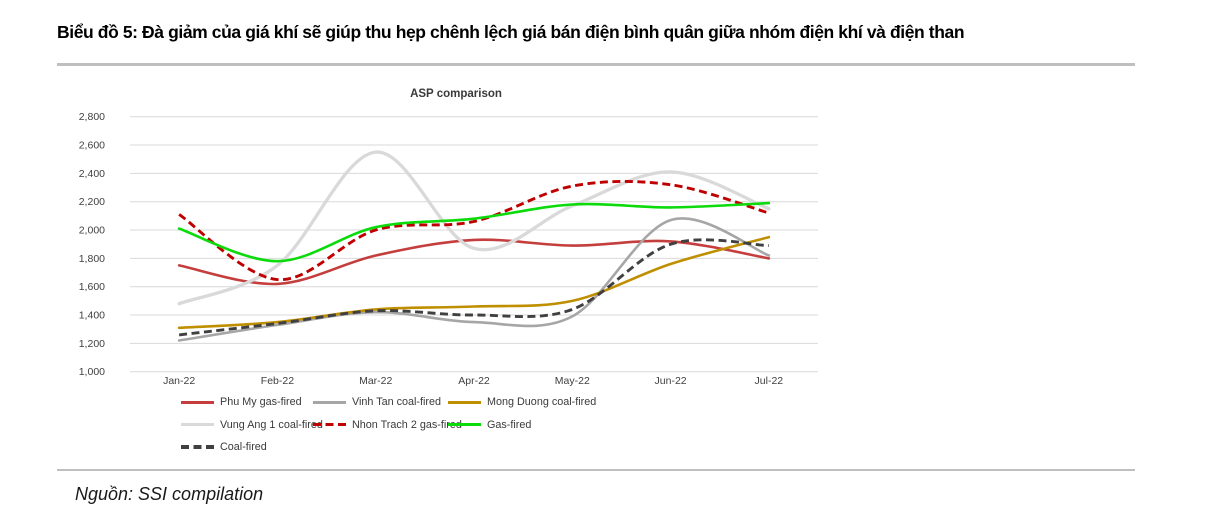 The width and height of the screenshot is (1217, 510). Describe the element at coordinates (92, 259) in the screenshot. I see `y-axis-label: 1,800` at that location.